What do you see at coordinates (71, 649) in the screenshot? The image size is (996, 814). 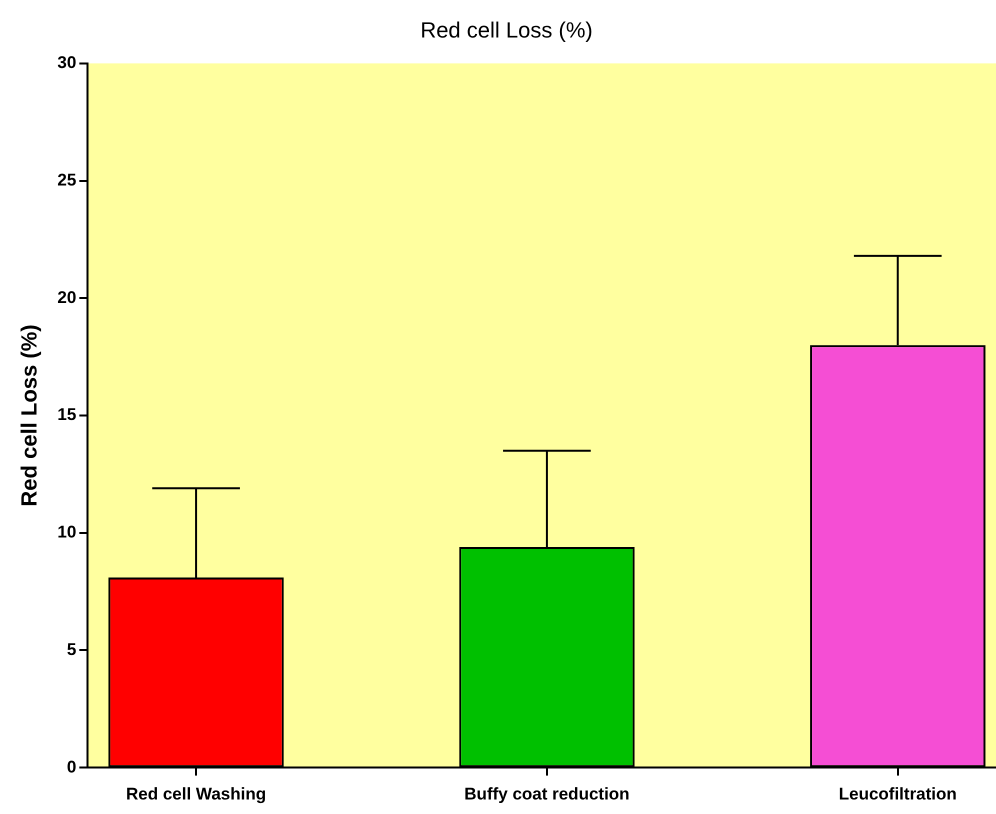 I see `y-tick-label: 5` at bounding box center [71, 649].